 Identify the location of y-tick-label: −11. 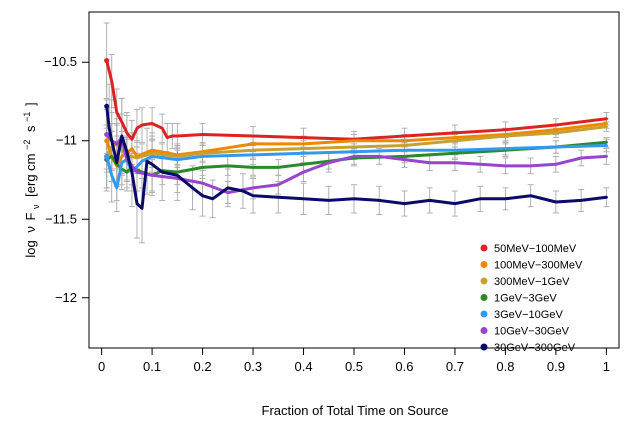
(66, 140).